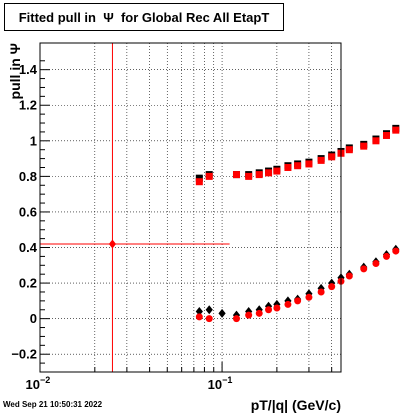 Image resolution: width=400 pixels, height=414 pixels. What do you see at coordinates (28, 176) in the screenshot?
I see `y-tick-label: 0.8` at bounding box center [28, 176].